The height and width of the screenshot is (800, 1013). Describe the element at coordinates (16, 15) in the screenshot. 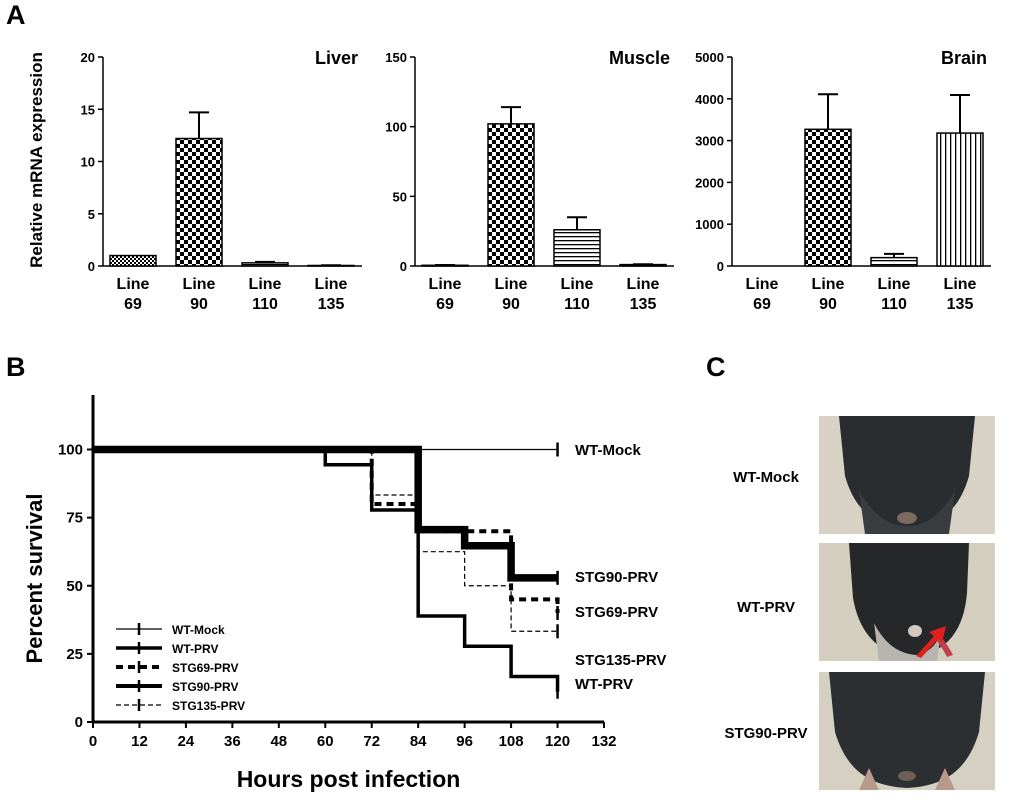

I see `panel-letter-a: A` at that location.